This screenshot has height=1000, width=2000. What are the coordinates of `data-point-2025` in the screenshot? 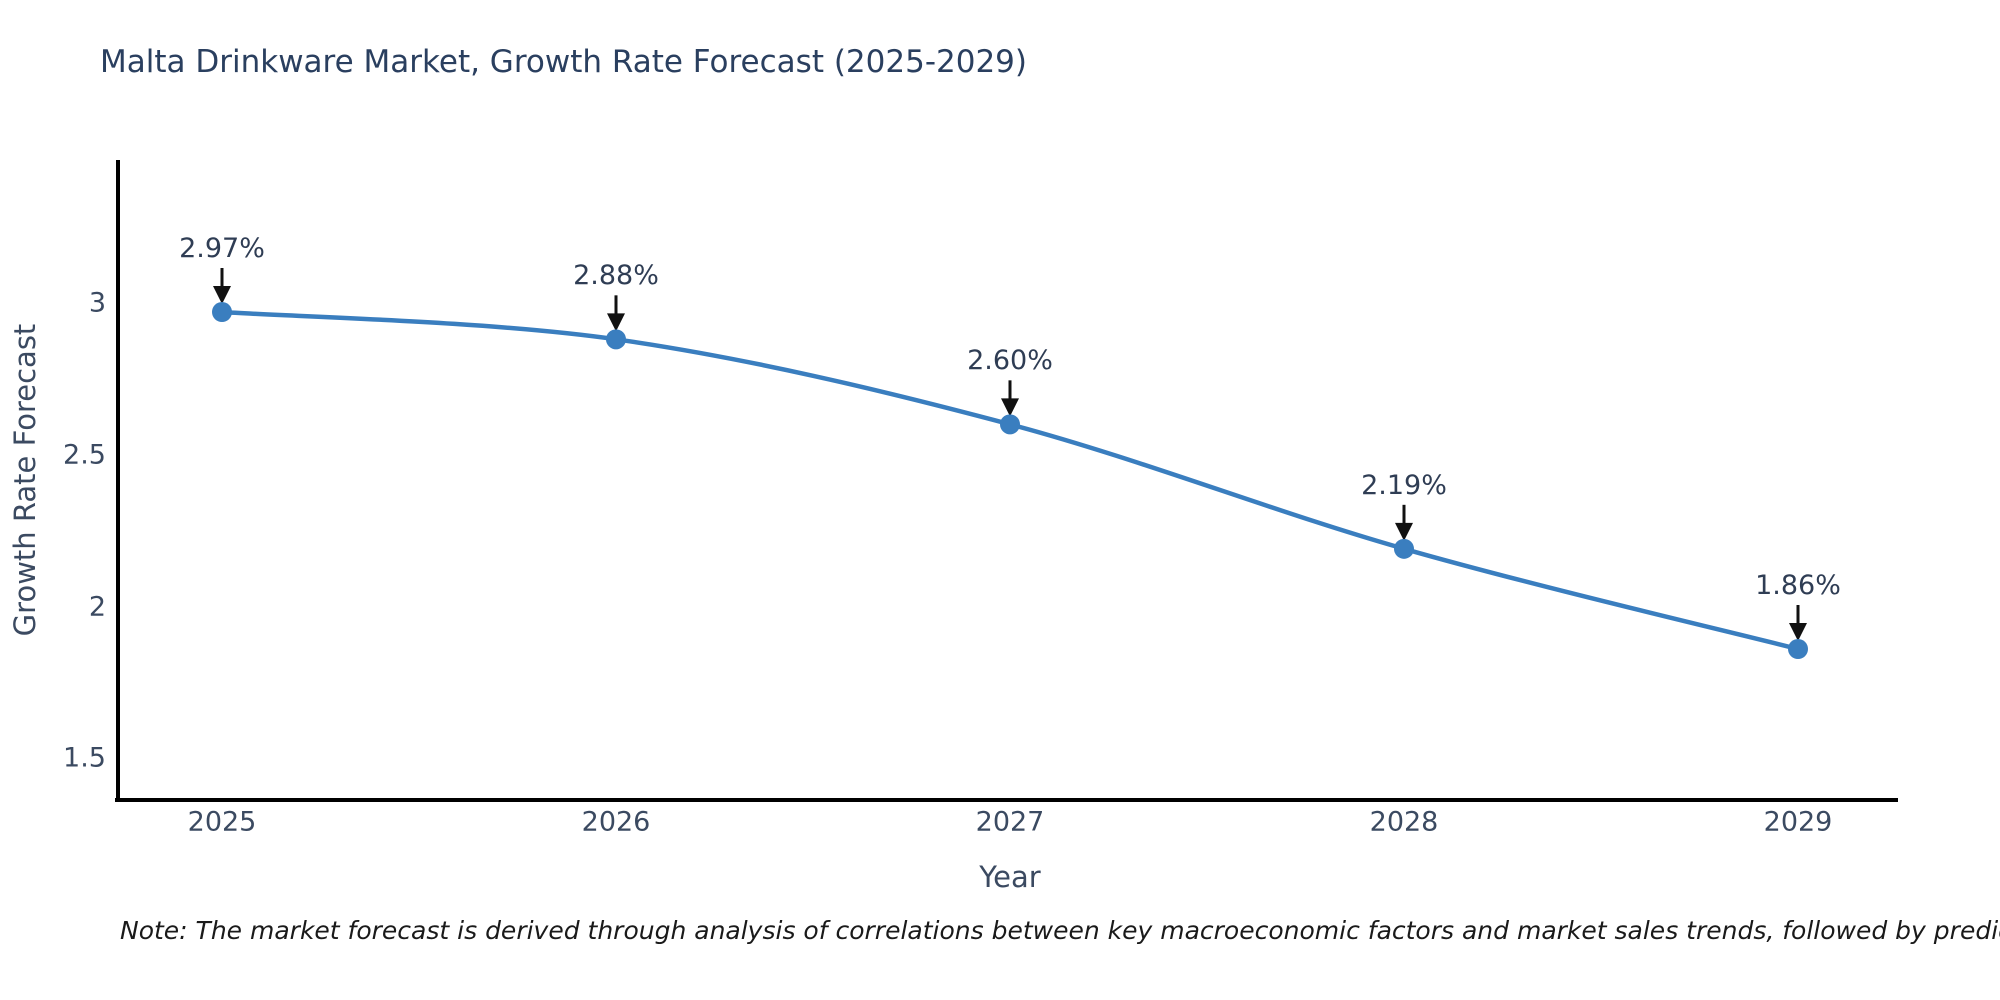 It's located at (222, 312).